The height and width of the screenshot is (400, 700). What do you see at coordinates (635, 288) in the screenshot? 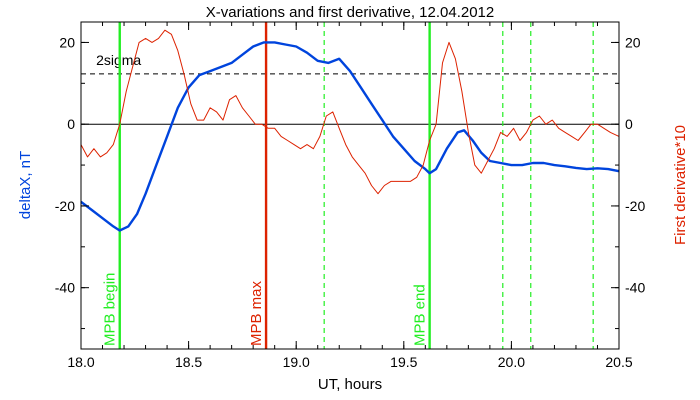
I see `y2-tick-label: -40` at bounding box center [635, 288].